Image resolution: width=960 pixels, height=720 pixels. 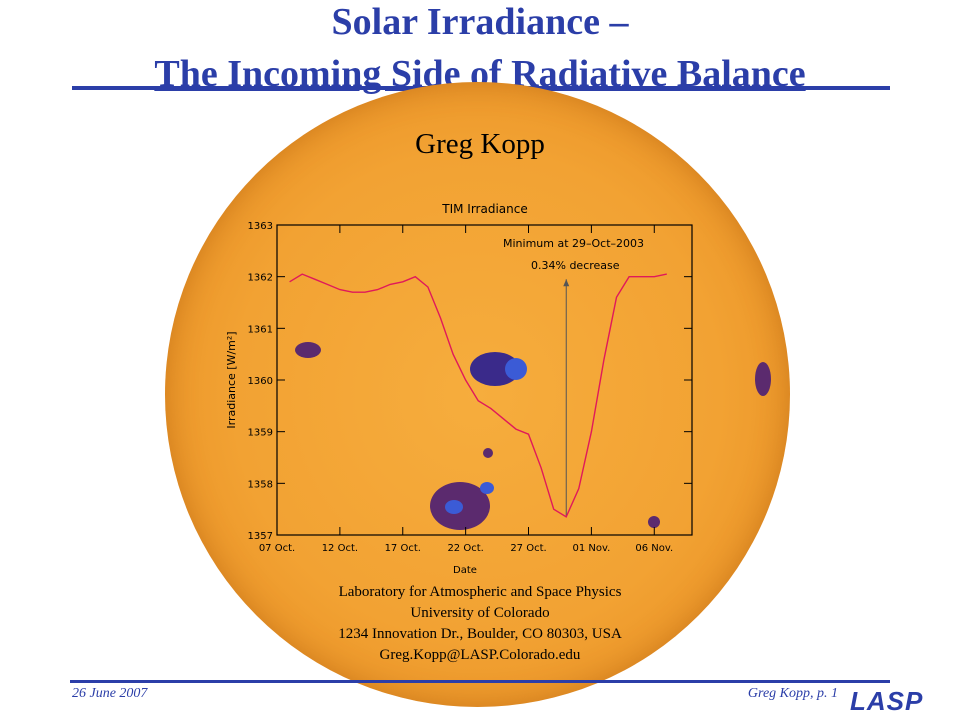 What do you see at coordinates (573, 243) in the screenshot?
I see `annotation-minimum: Minimum at 29–Oct–2003` at bounding box center [573, 243].